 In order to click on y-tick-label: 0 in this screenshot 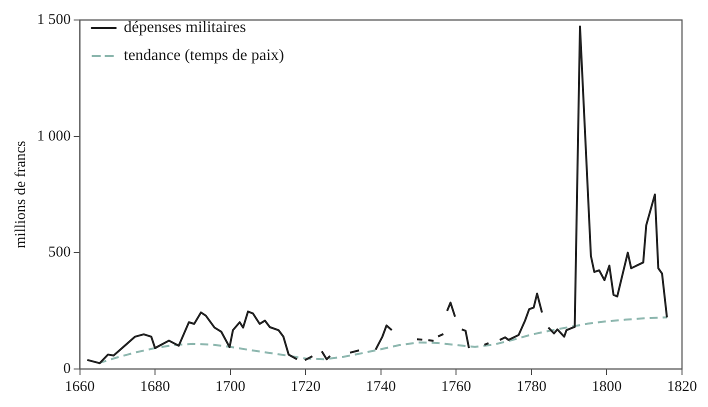, I will do `click(67, 368)`.